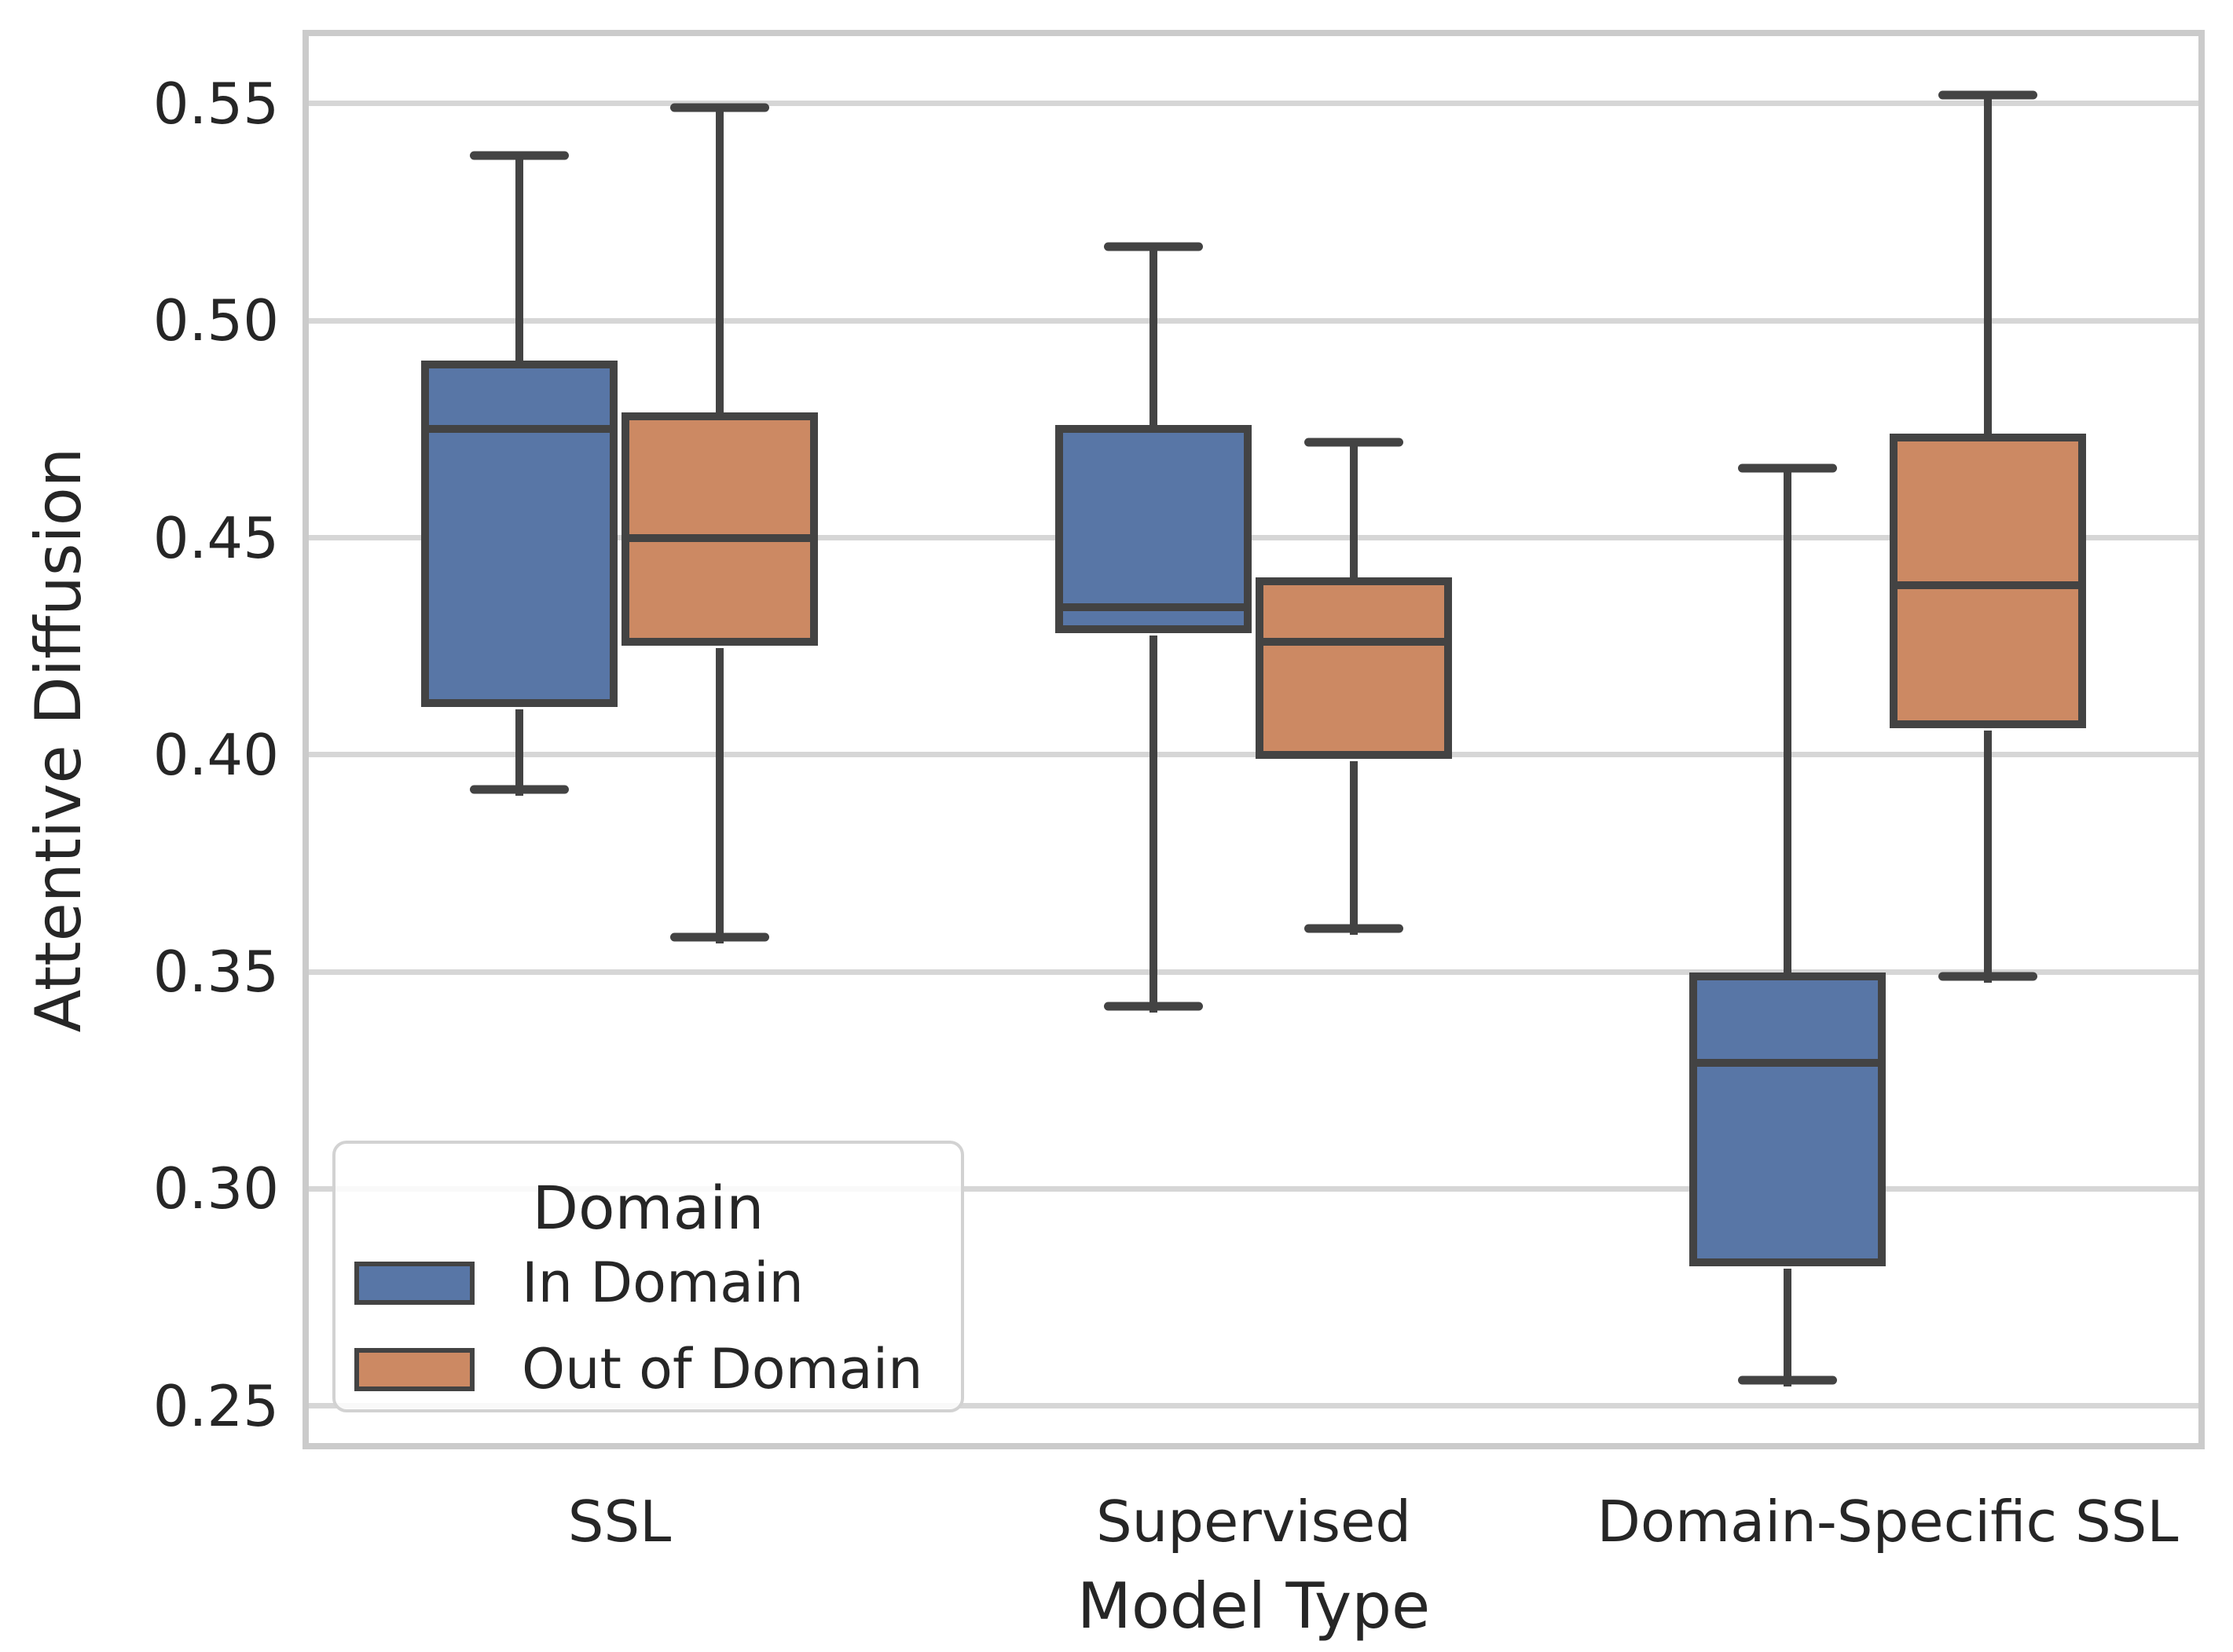 This screenshot has height=1652, width=2233. Describe the element at coordinates (719, 937) in the screenshot. I see `whisker-cap-bottom-ssl-out-of-domain` at that location.